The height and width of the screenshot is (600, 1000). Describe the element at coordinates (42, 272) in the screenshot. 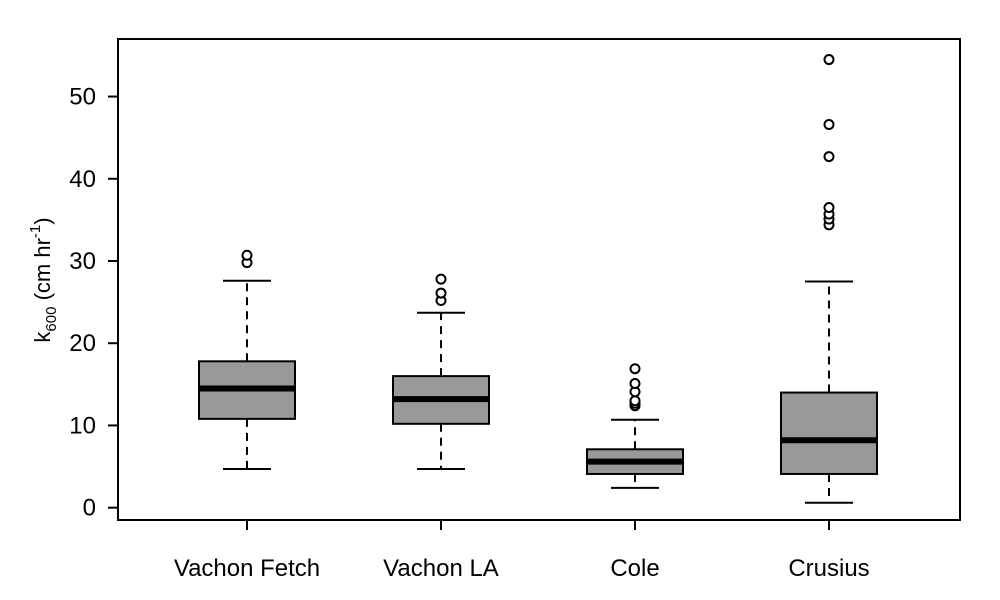

I see `y-axis-title-unit: (cm hr` at that location.